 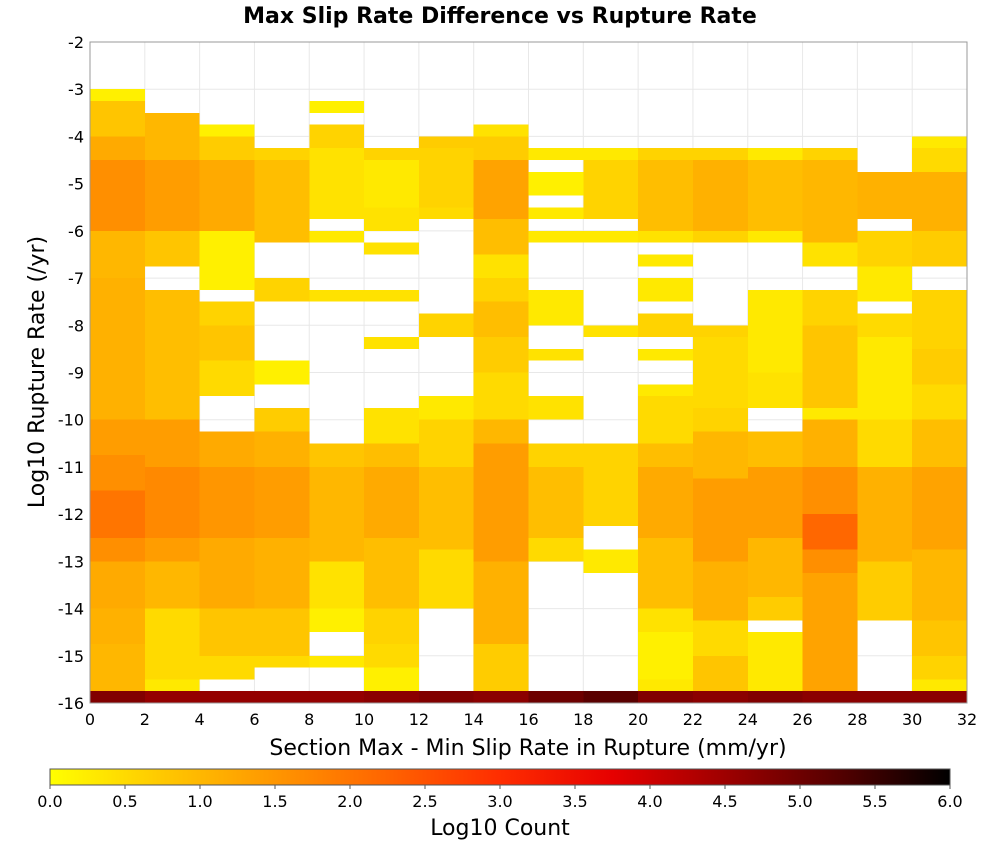 What do you see at coordinates (500, 798) in the screenshot?
I see `colorbar-tick-labels: 0.0 0.5 1.0 1.5 2.0 2.5 3.0 3.5 4.0 4.5 5.0 5.5 6.0` at bounding box center [500, 798].